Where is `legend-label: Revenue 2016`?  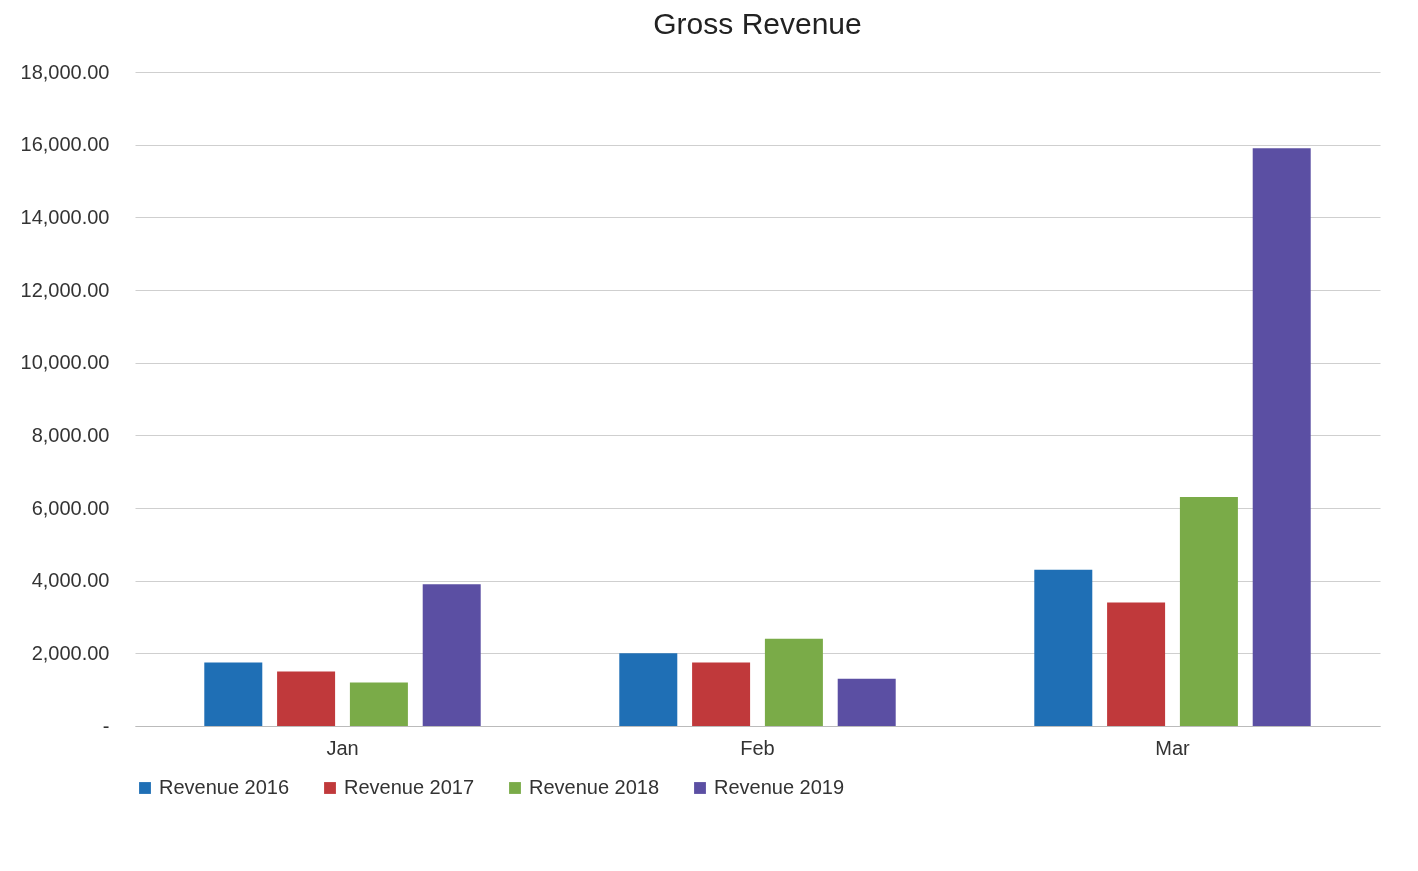 legend-label: Revenue 2016 is located at coordinates (224, 787).